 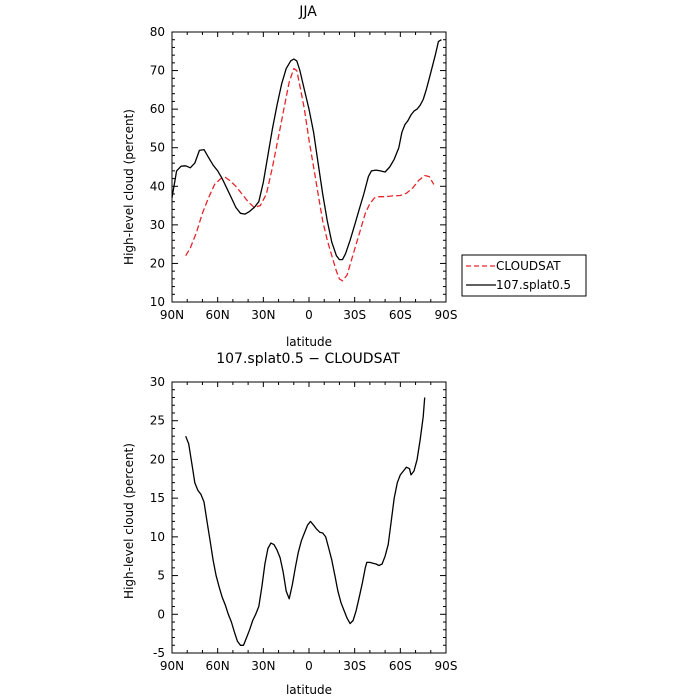 I want to click on legend: CLOUDSAT 107.splat0.5, so click(x=524, y=275).